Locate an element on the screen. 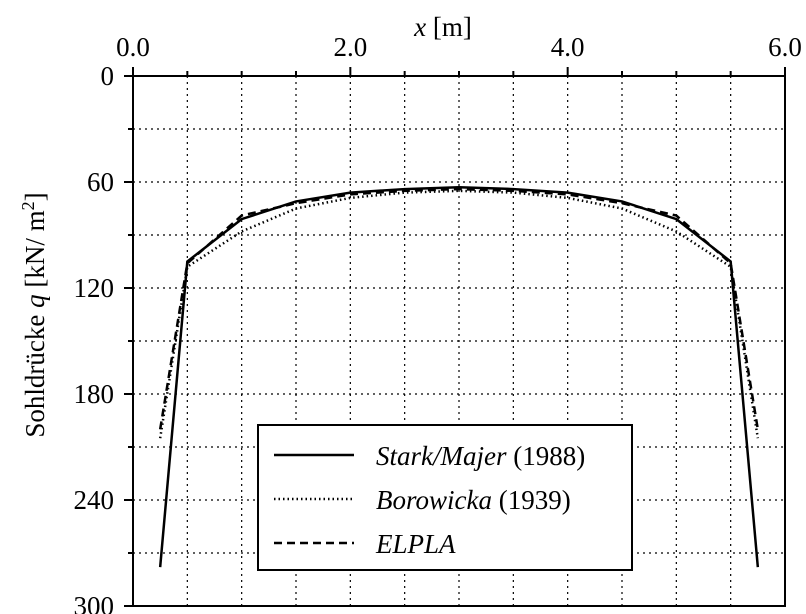  legend-box is located at coordinates (445, 497).